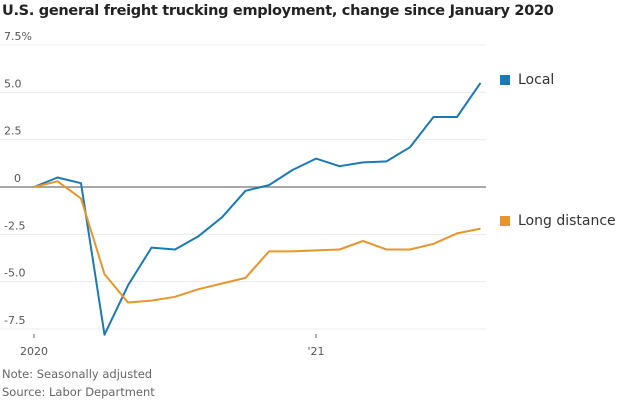 This screenshot has width=624, height=401. I want to click on x-axis-ticks: 2020 '21, so click(172, 346).